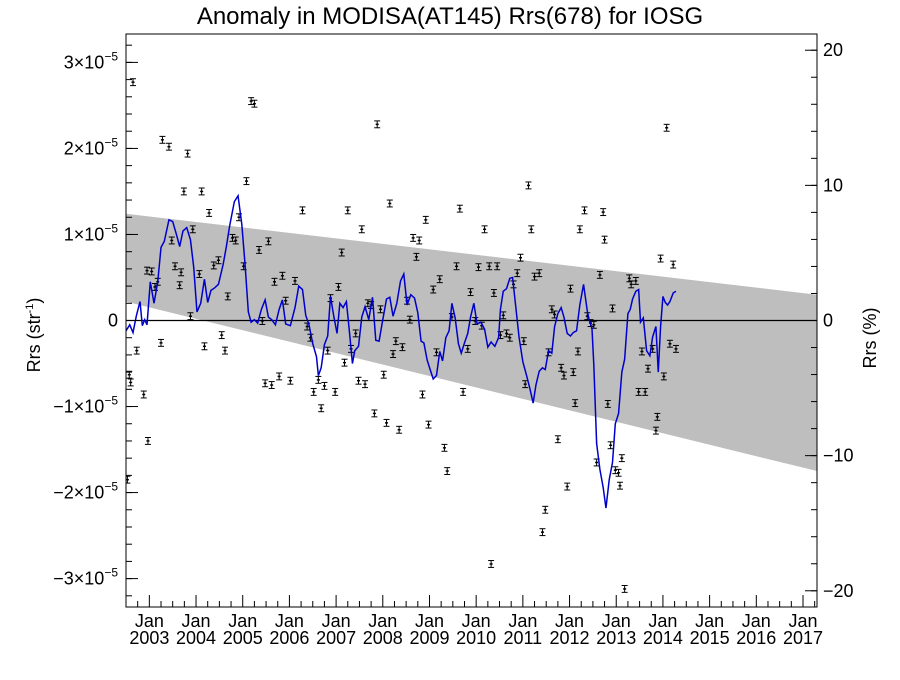 The height and width of the screenshot is (680, 900). I want to click on y-left-tick-mantissa: 3×10, so click(84, 62).